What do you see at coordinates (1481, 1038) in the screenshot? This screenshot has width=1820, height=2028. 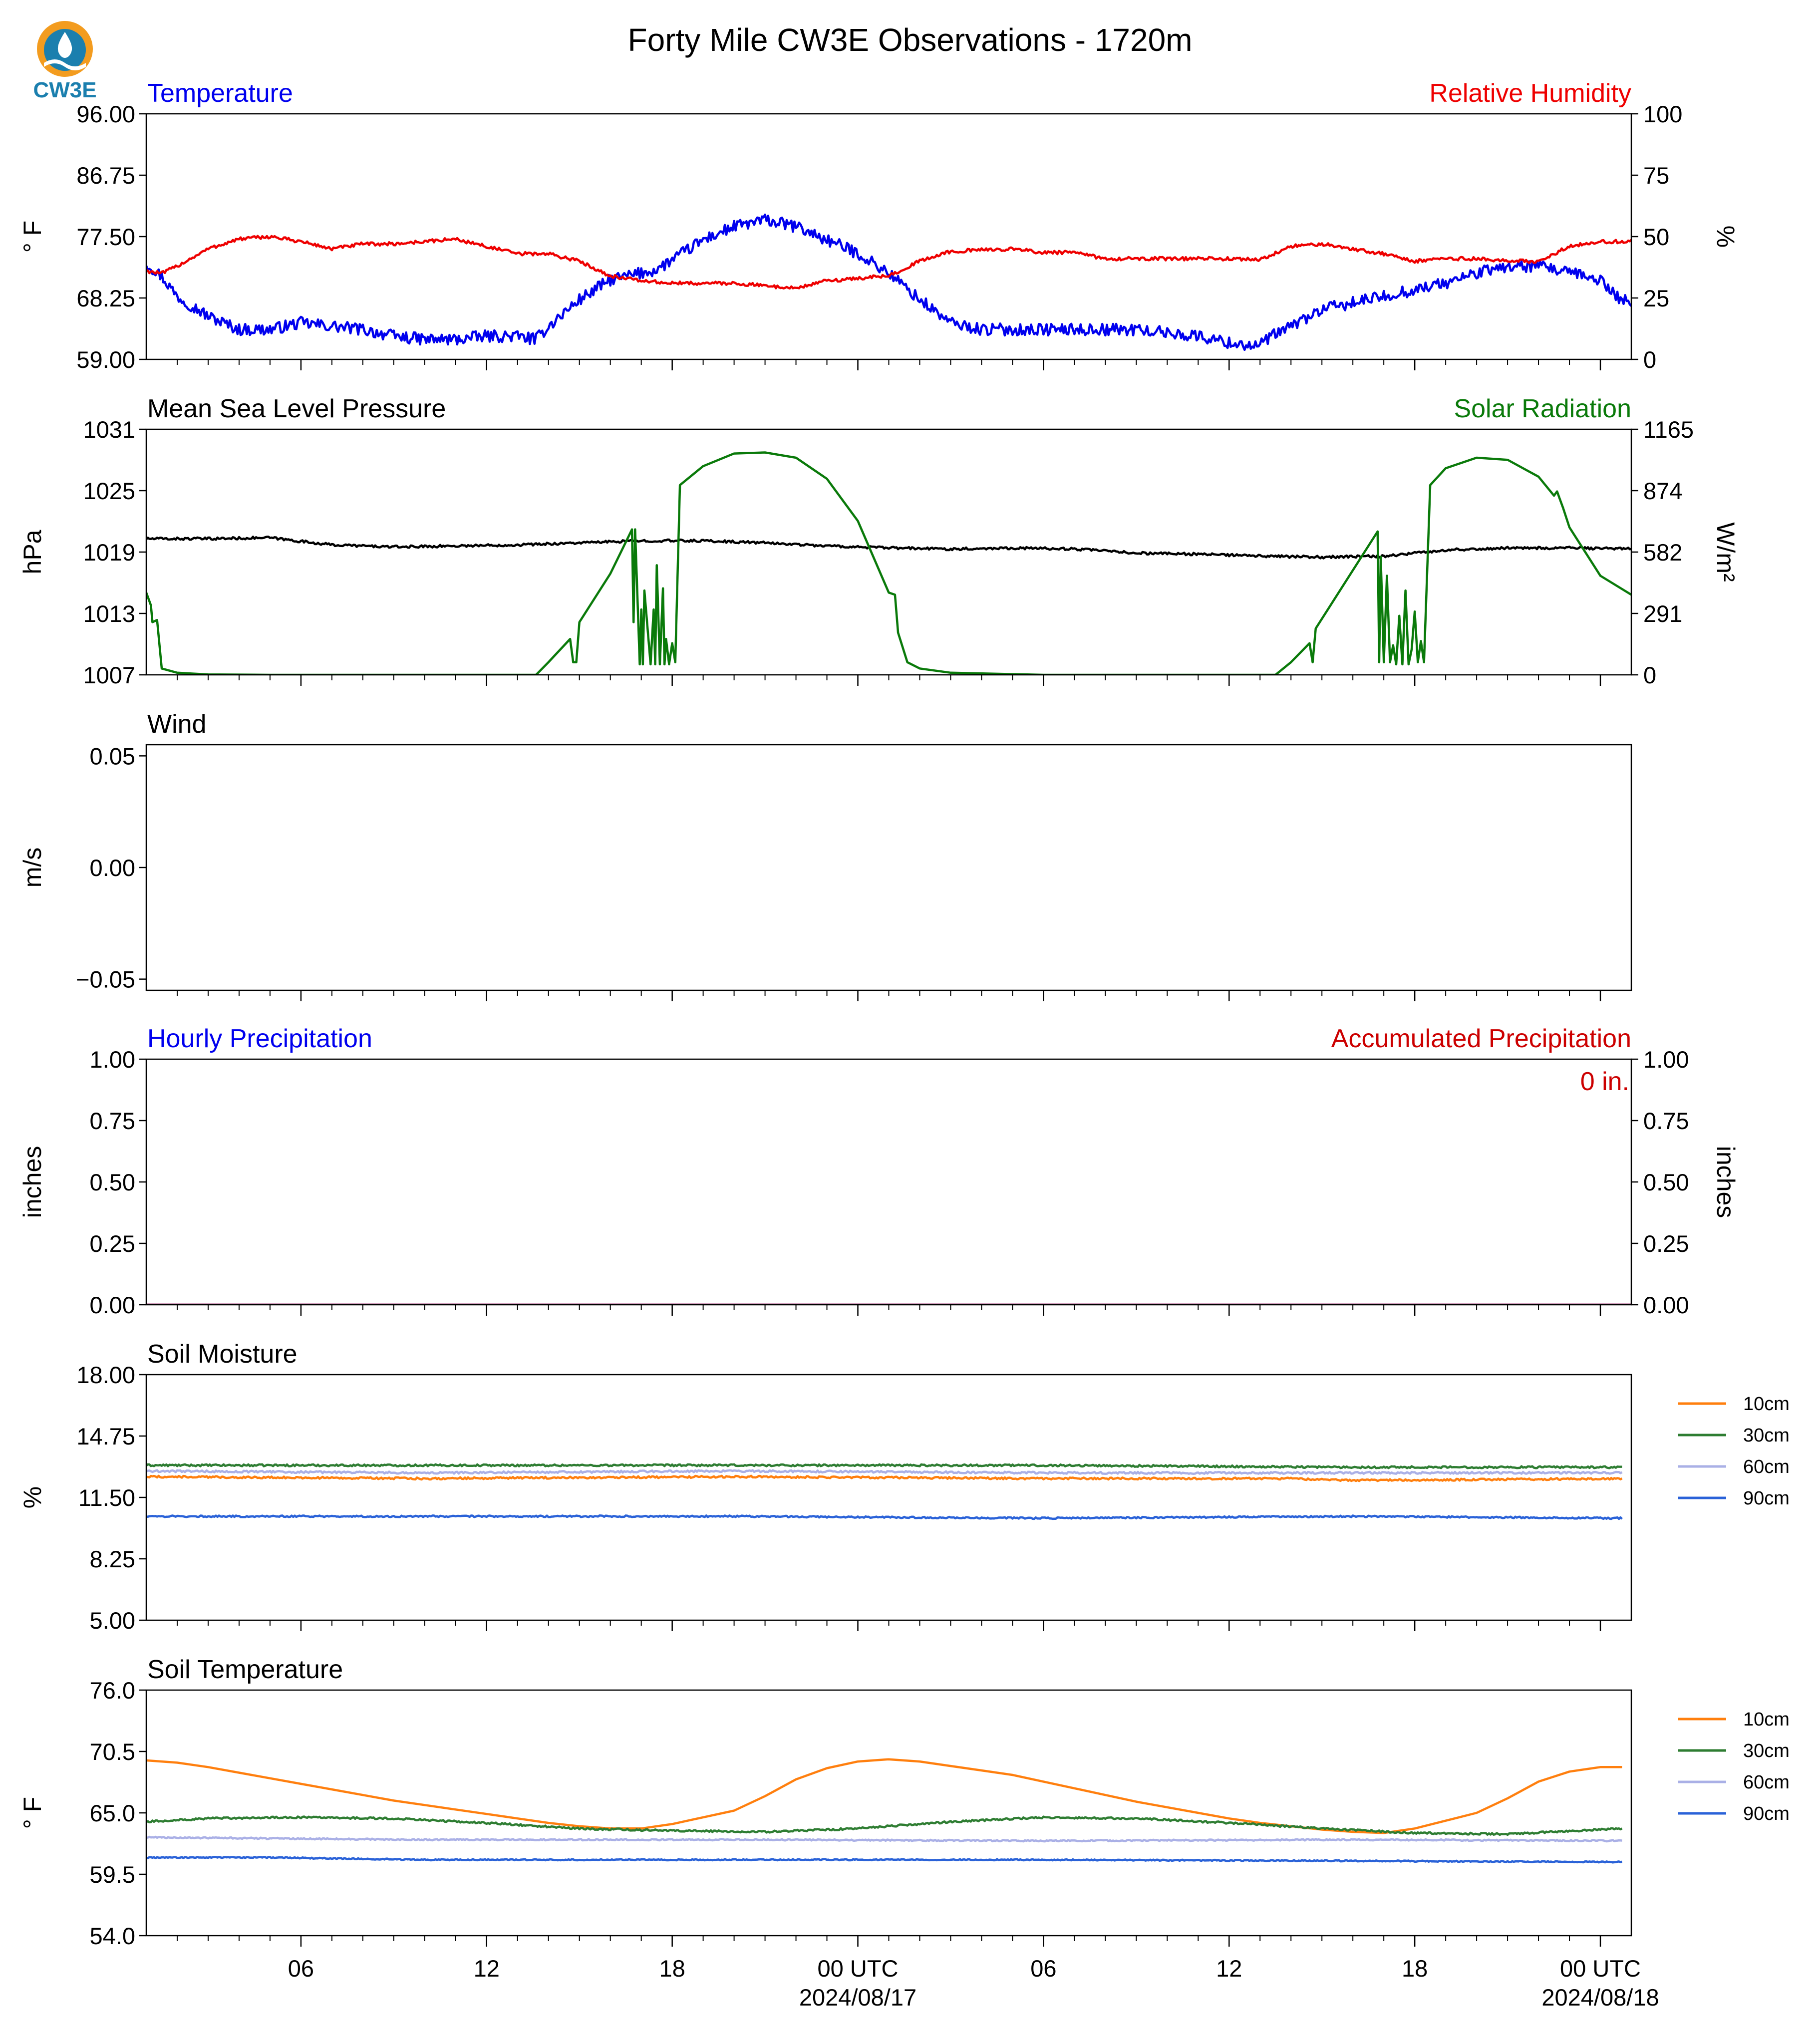 I see `panel-title-right: Accumulated Precipitation` at bounding box center [1481, 1038].